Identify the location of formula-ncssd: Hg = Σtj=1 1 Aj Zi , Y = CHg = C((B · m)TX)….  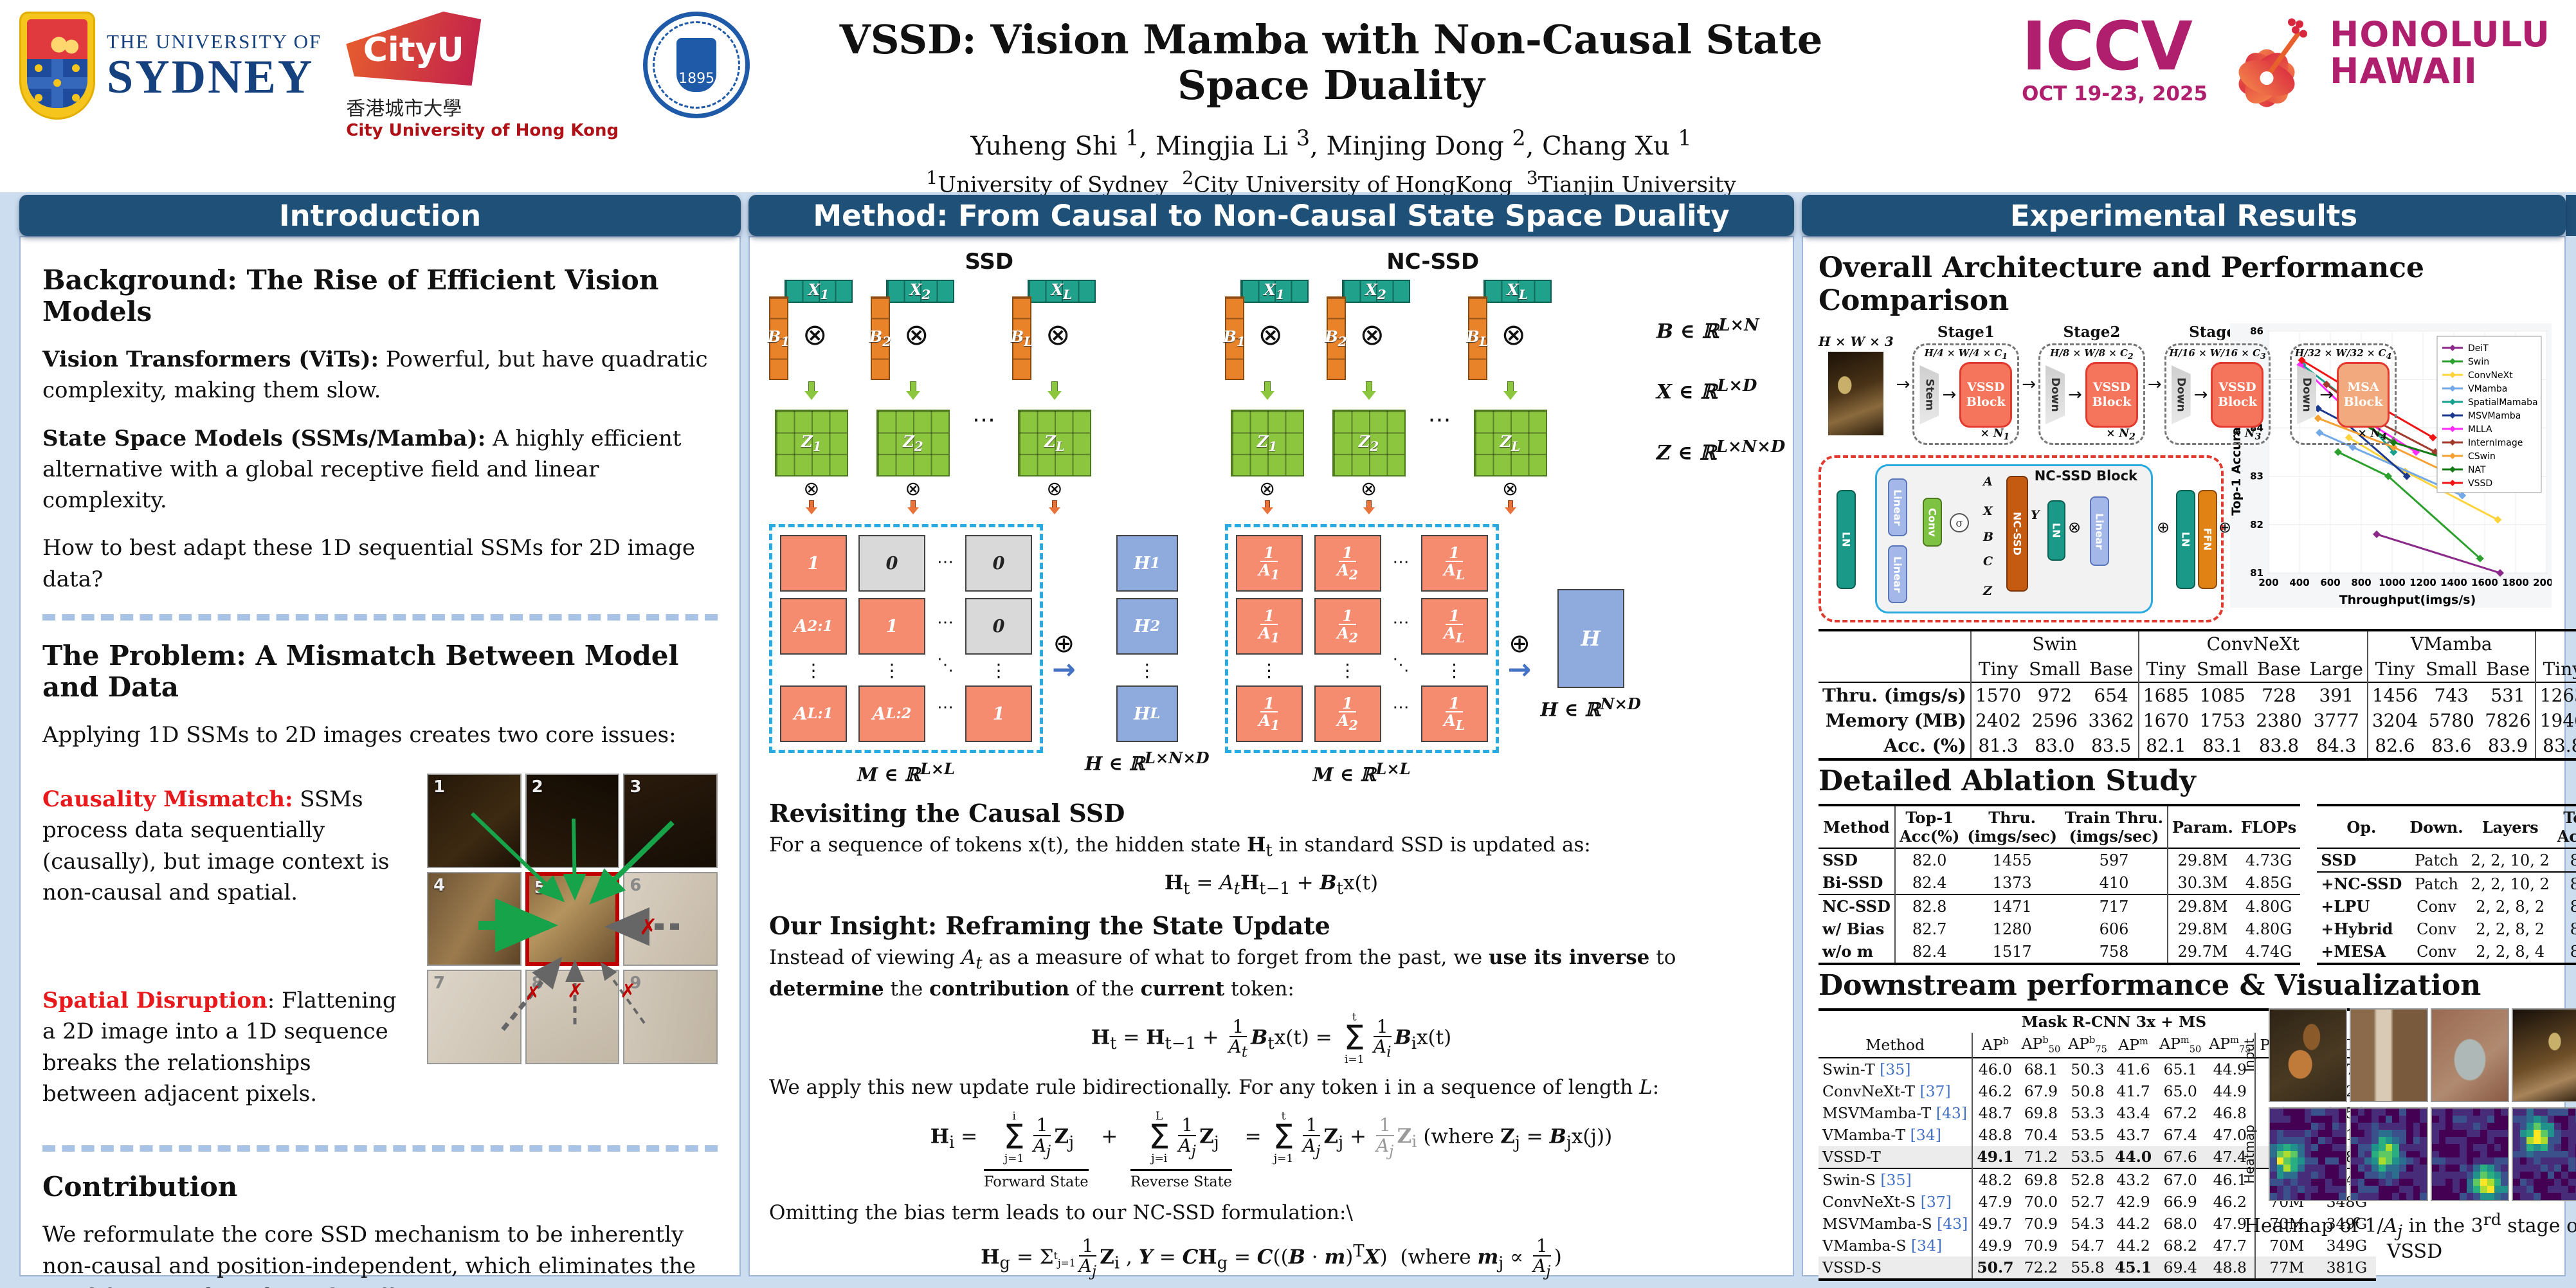
(1271, 1257).